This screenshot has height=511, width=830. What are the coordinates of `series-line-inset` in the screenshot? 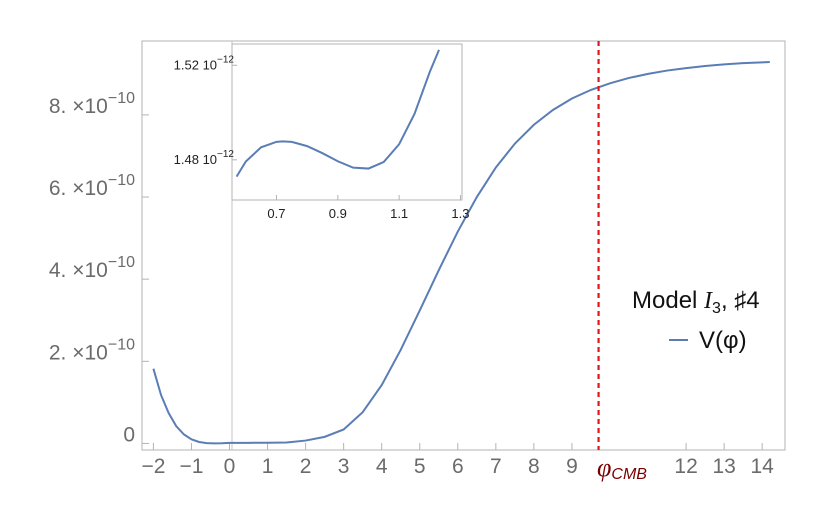 It's located at (337, 113).